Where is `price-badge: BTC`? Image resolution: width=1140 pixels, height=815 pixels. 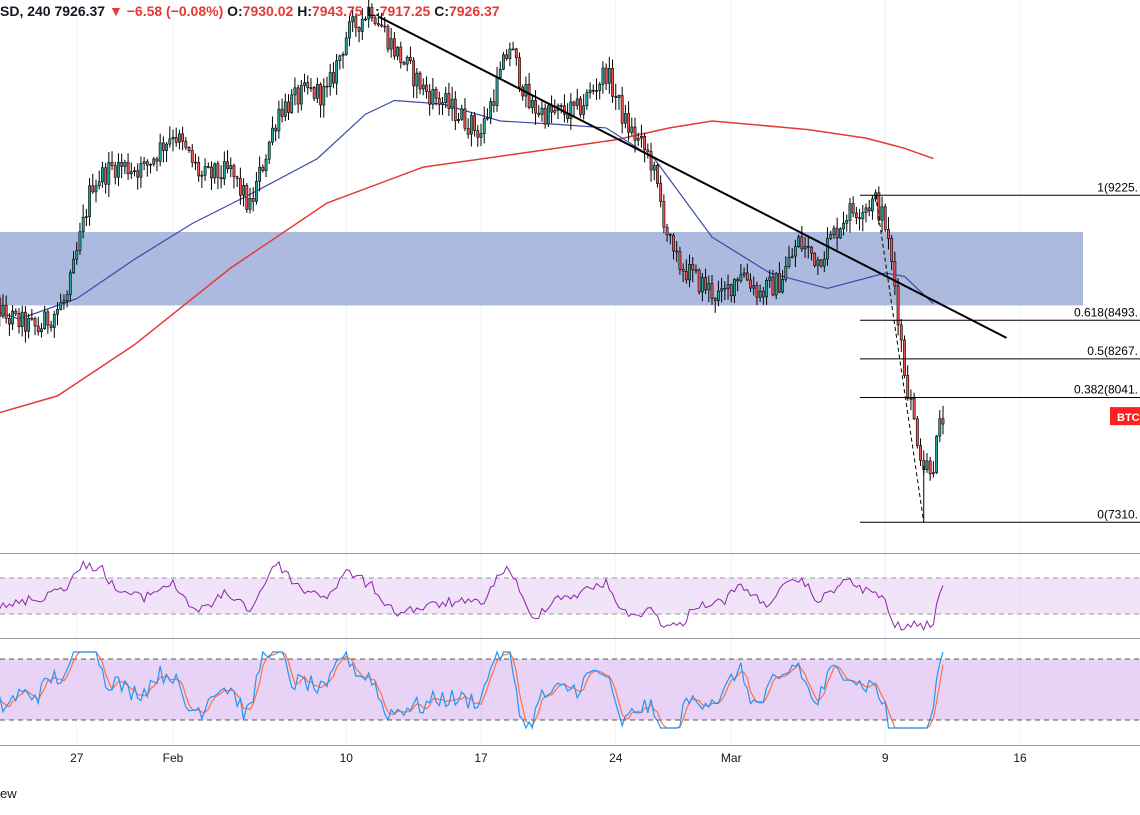
price-badge: BTC is located at coordinates (1125, 416).